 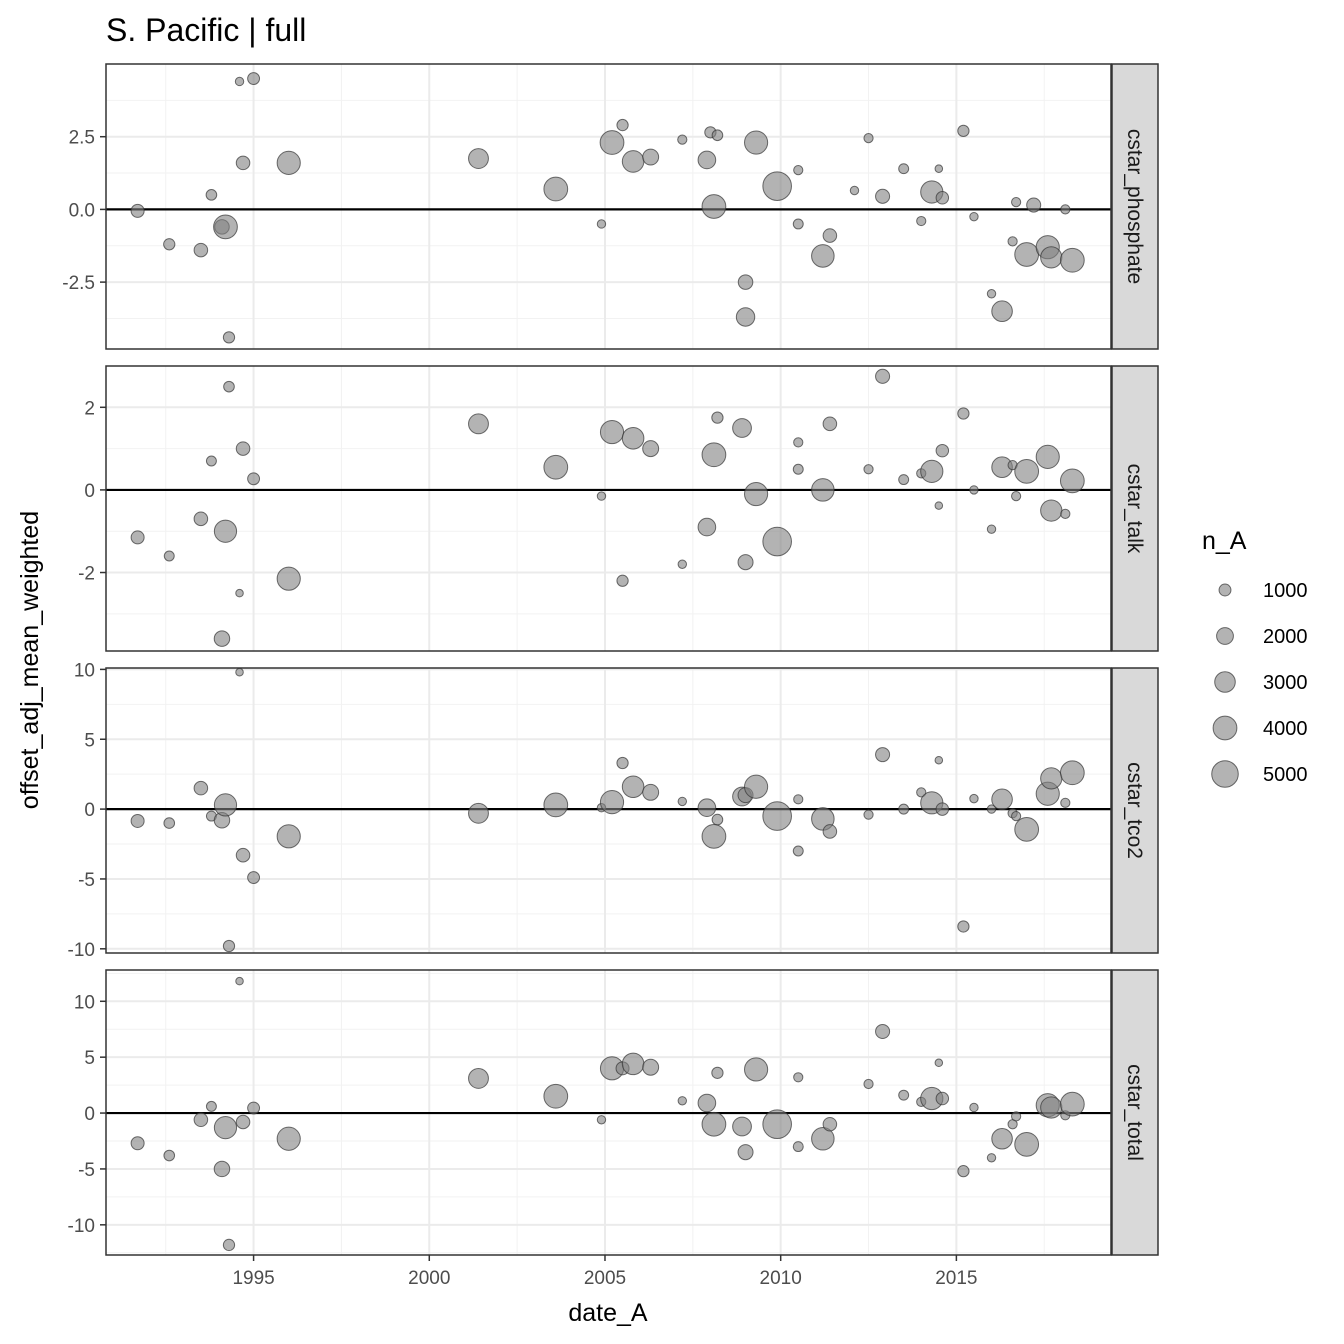 I want to click on x-tick-label: 2015, so click(x=956, y=1278).